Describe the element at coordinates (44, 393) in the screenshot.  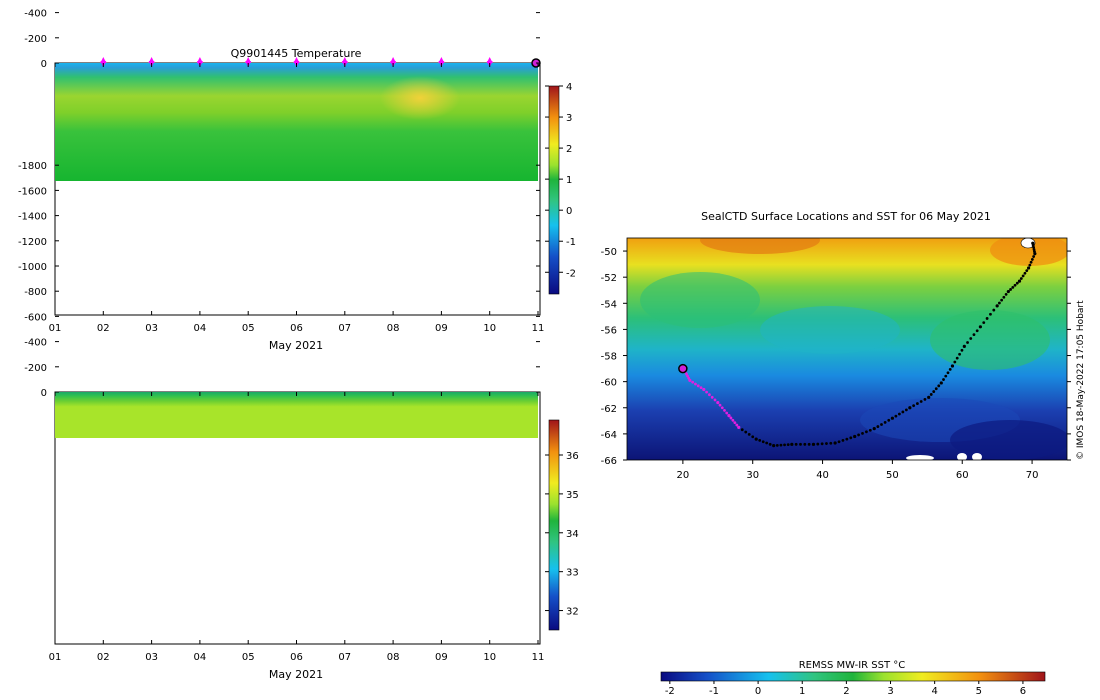
I see `salinity-y-tick-label: 0` at that location.